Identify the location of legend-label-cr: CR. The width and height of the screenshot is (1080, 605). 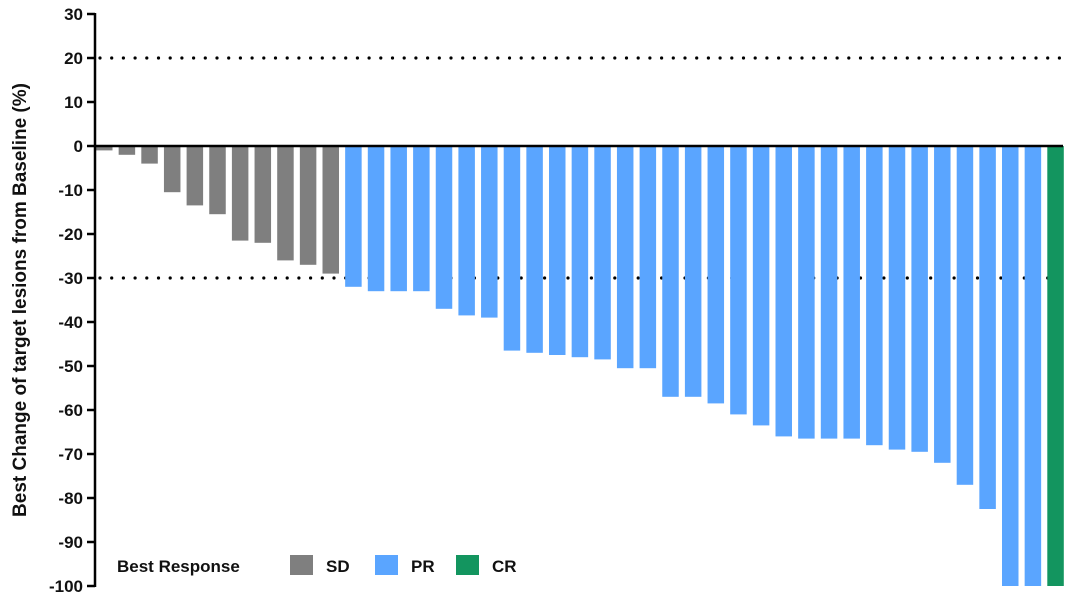
(504, 566).